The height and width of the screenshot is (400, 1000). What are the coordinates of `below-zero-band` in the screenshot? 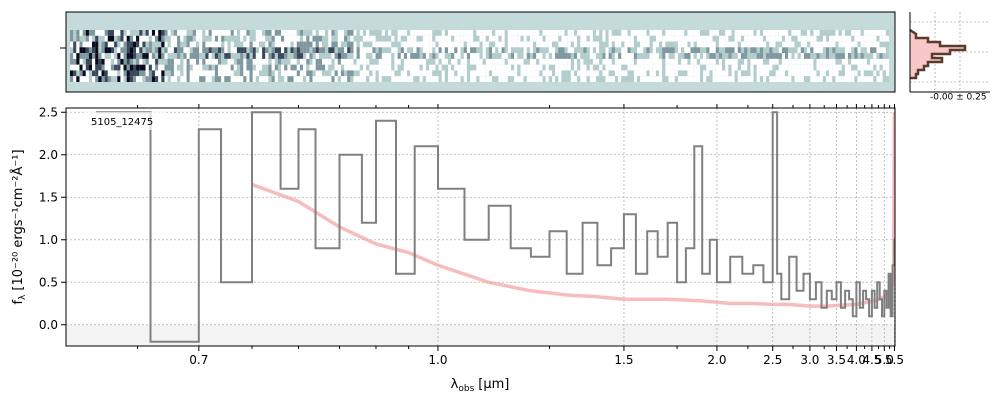 It's located at (480, 335).